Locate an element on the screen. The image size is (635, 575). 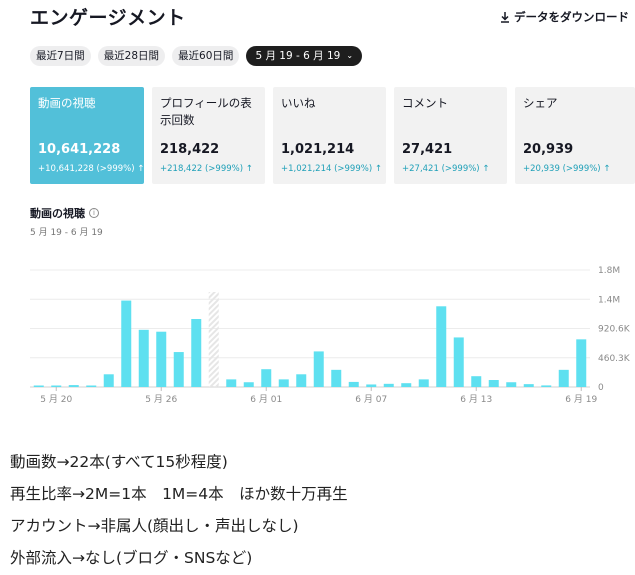
filter-custom-range-dropdown: 5 月 19 - 6 月 19 ⌄ is located at coordinates (304, 56).